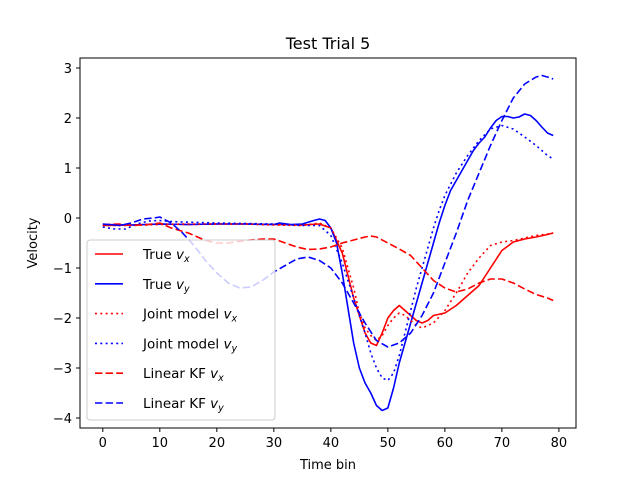 This screenshot has width=640, height=480. What do you see at coordinates (103, 443) in the screenshot?
I see `x-tick-label: 0` at bounding box center [103, 443].